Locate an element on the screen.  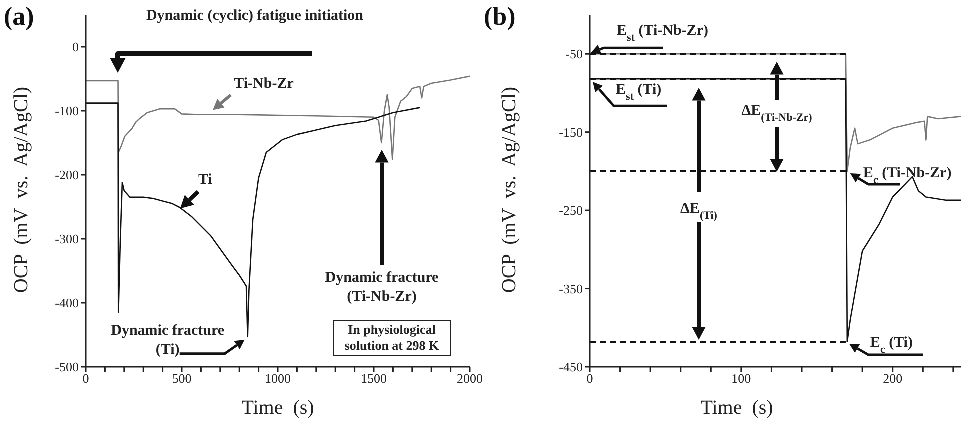
y-tick-label: -50 is located at coordinates (574, 54).